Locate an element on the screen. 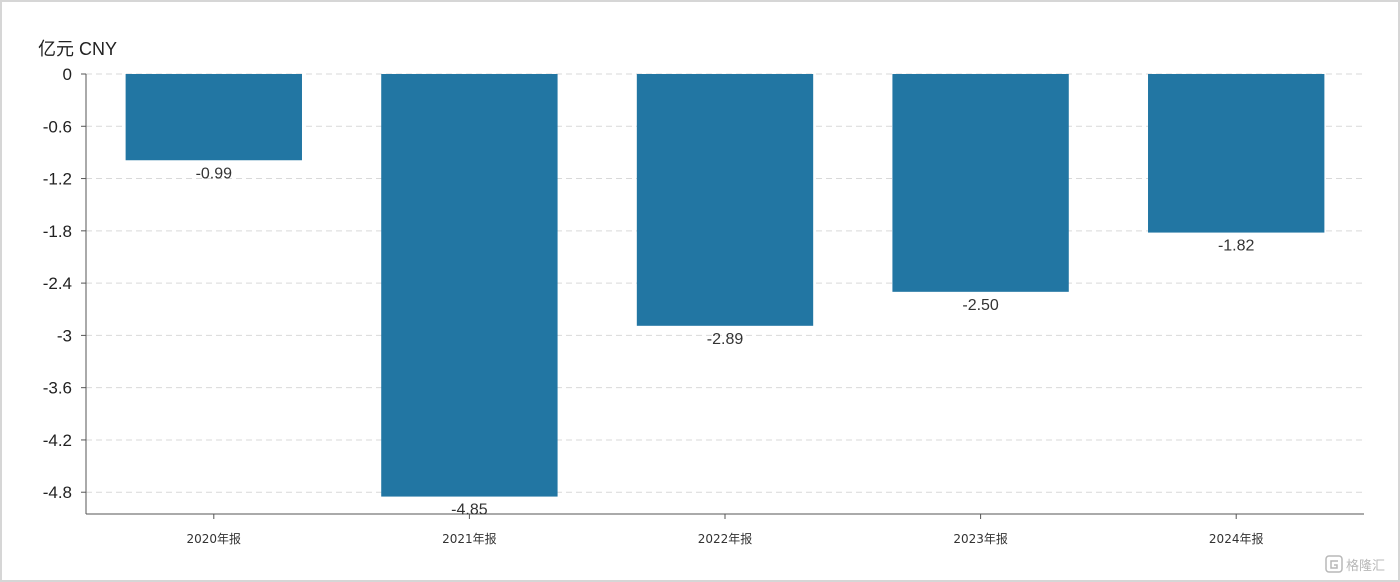  y-tick-label: -2.4 is located at coordinates (57, 283).